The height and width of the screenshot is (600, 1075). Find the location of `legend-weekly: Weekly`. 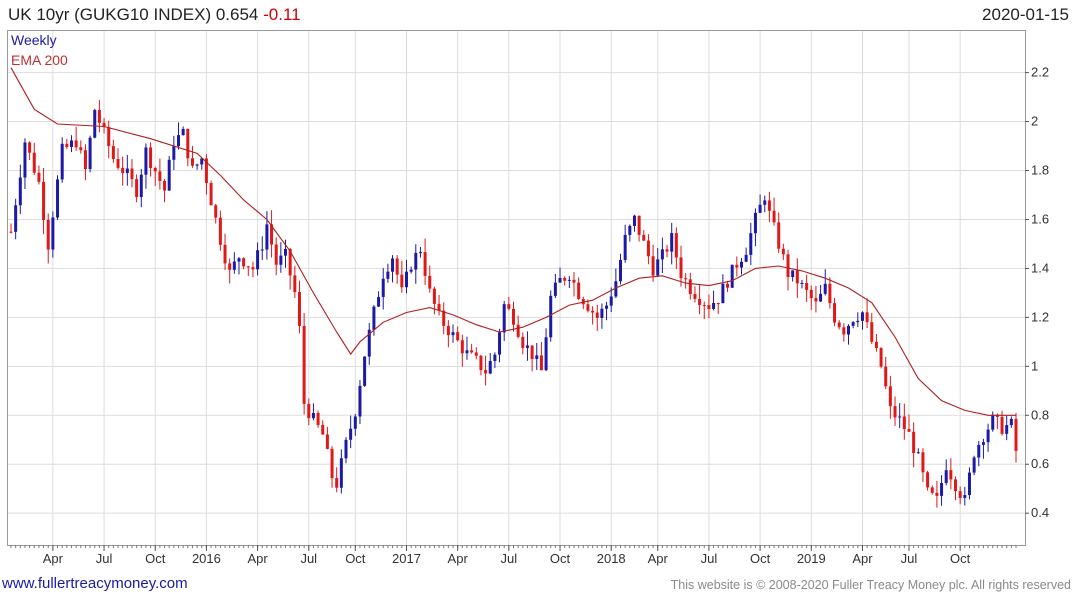

legend-weekly: Weekly is located at coordinates (34, 40).